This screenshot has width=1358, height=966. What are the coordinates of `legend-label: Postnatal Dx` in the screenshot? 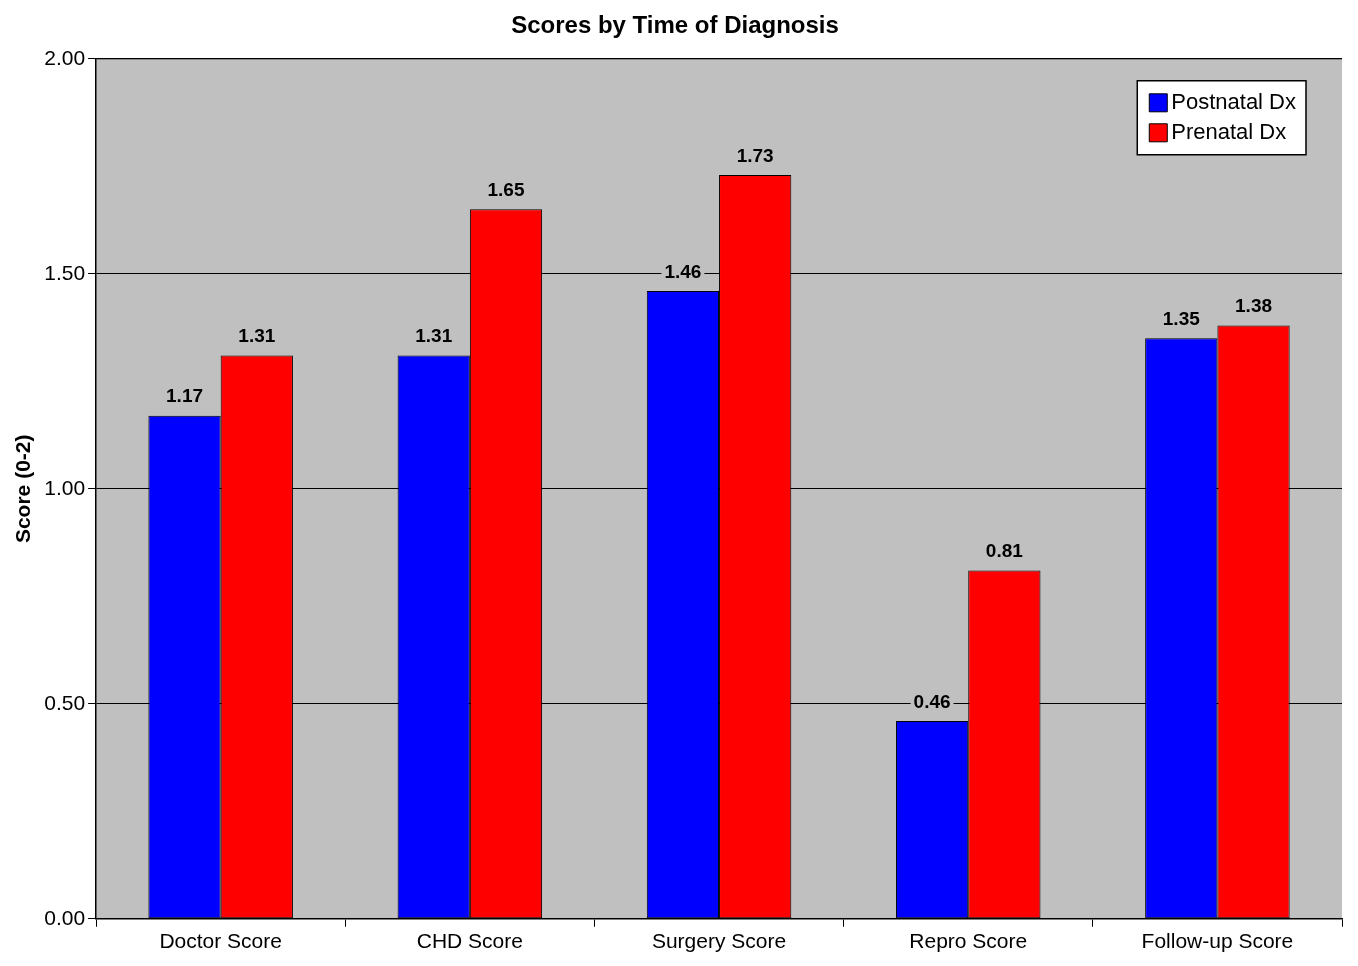 It's located at (1234, 101).